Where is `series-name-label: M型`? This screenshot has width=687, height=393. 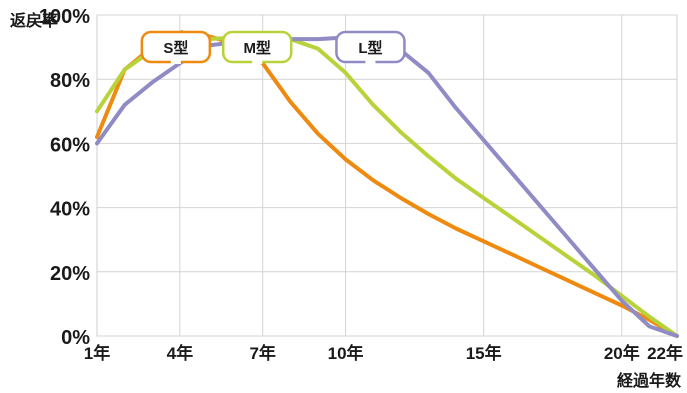 series-name-label: M型 is located at coordinates (257, 48).